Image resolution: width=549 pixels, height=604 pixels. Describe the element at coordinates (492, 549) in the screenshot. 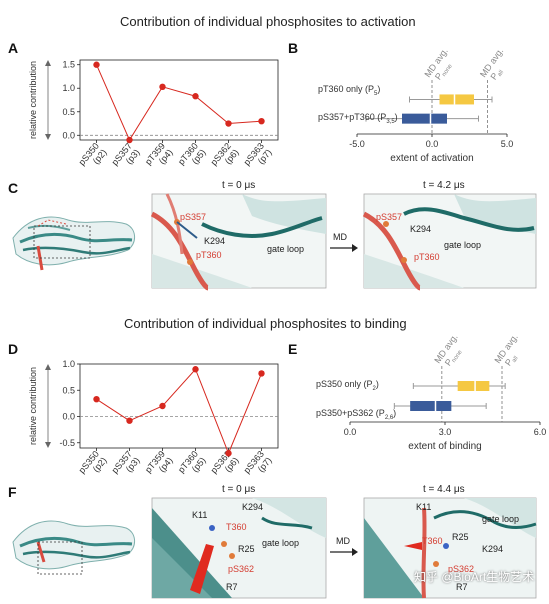

I see `panel-f-end-label-k294: K294` at that location.